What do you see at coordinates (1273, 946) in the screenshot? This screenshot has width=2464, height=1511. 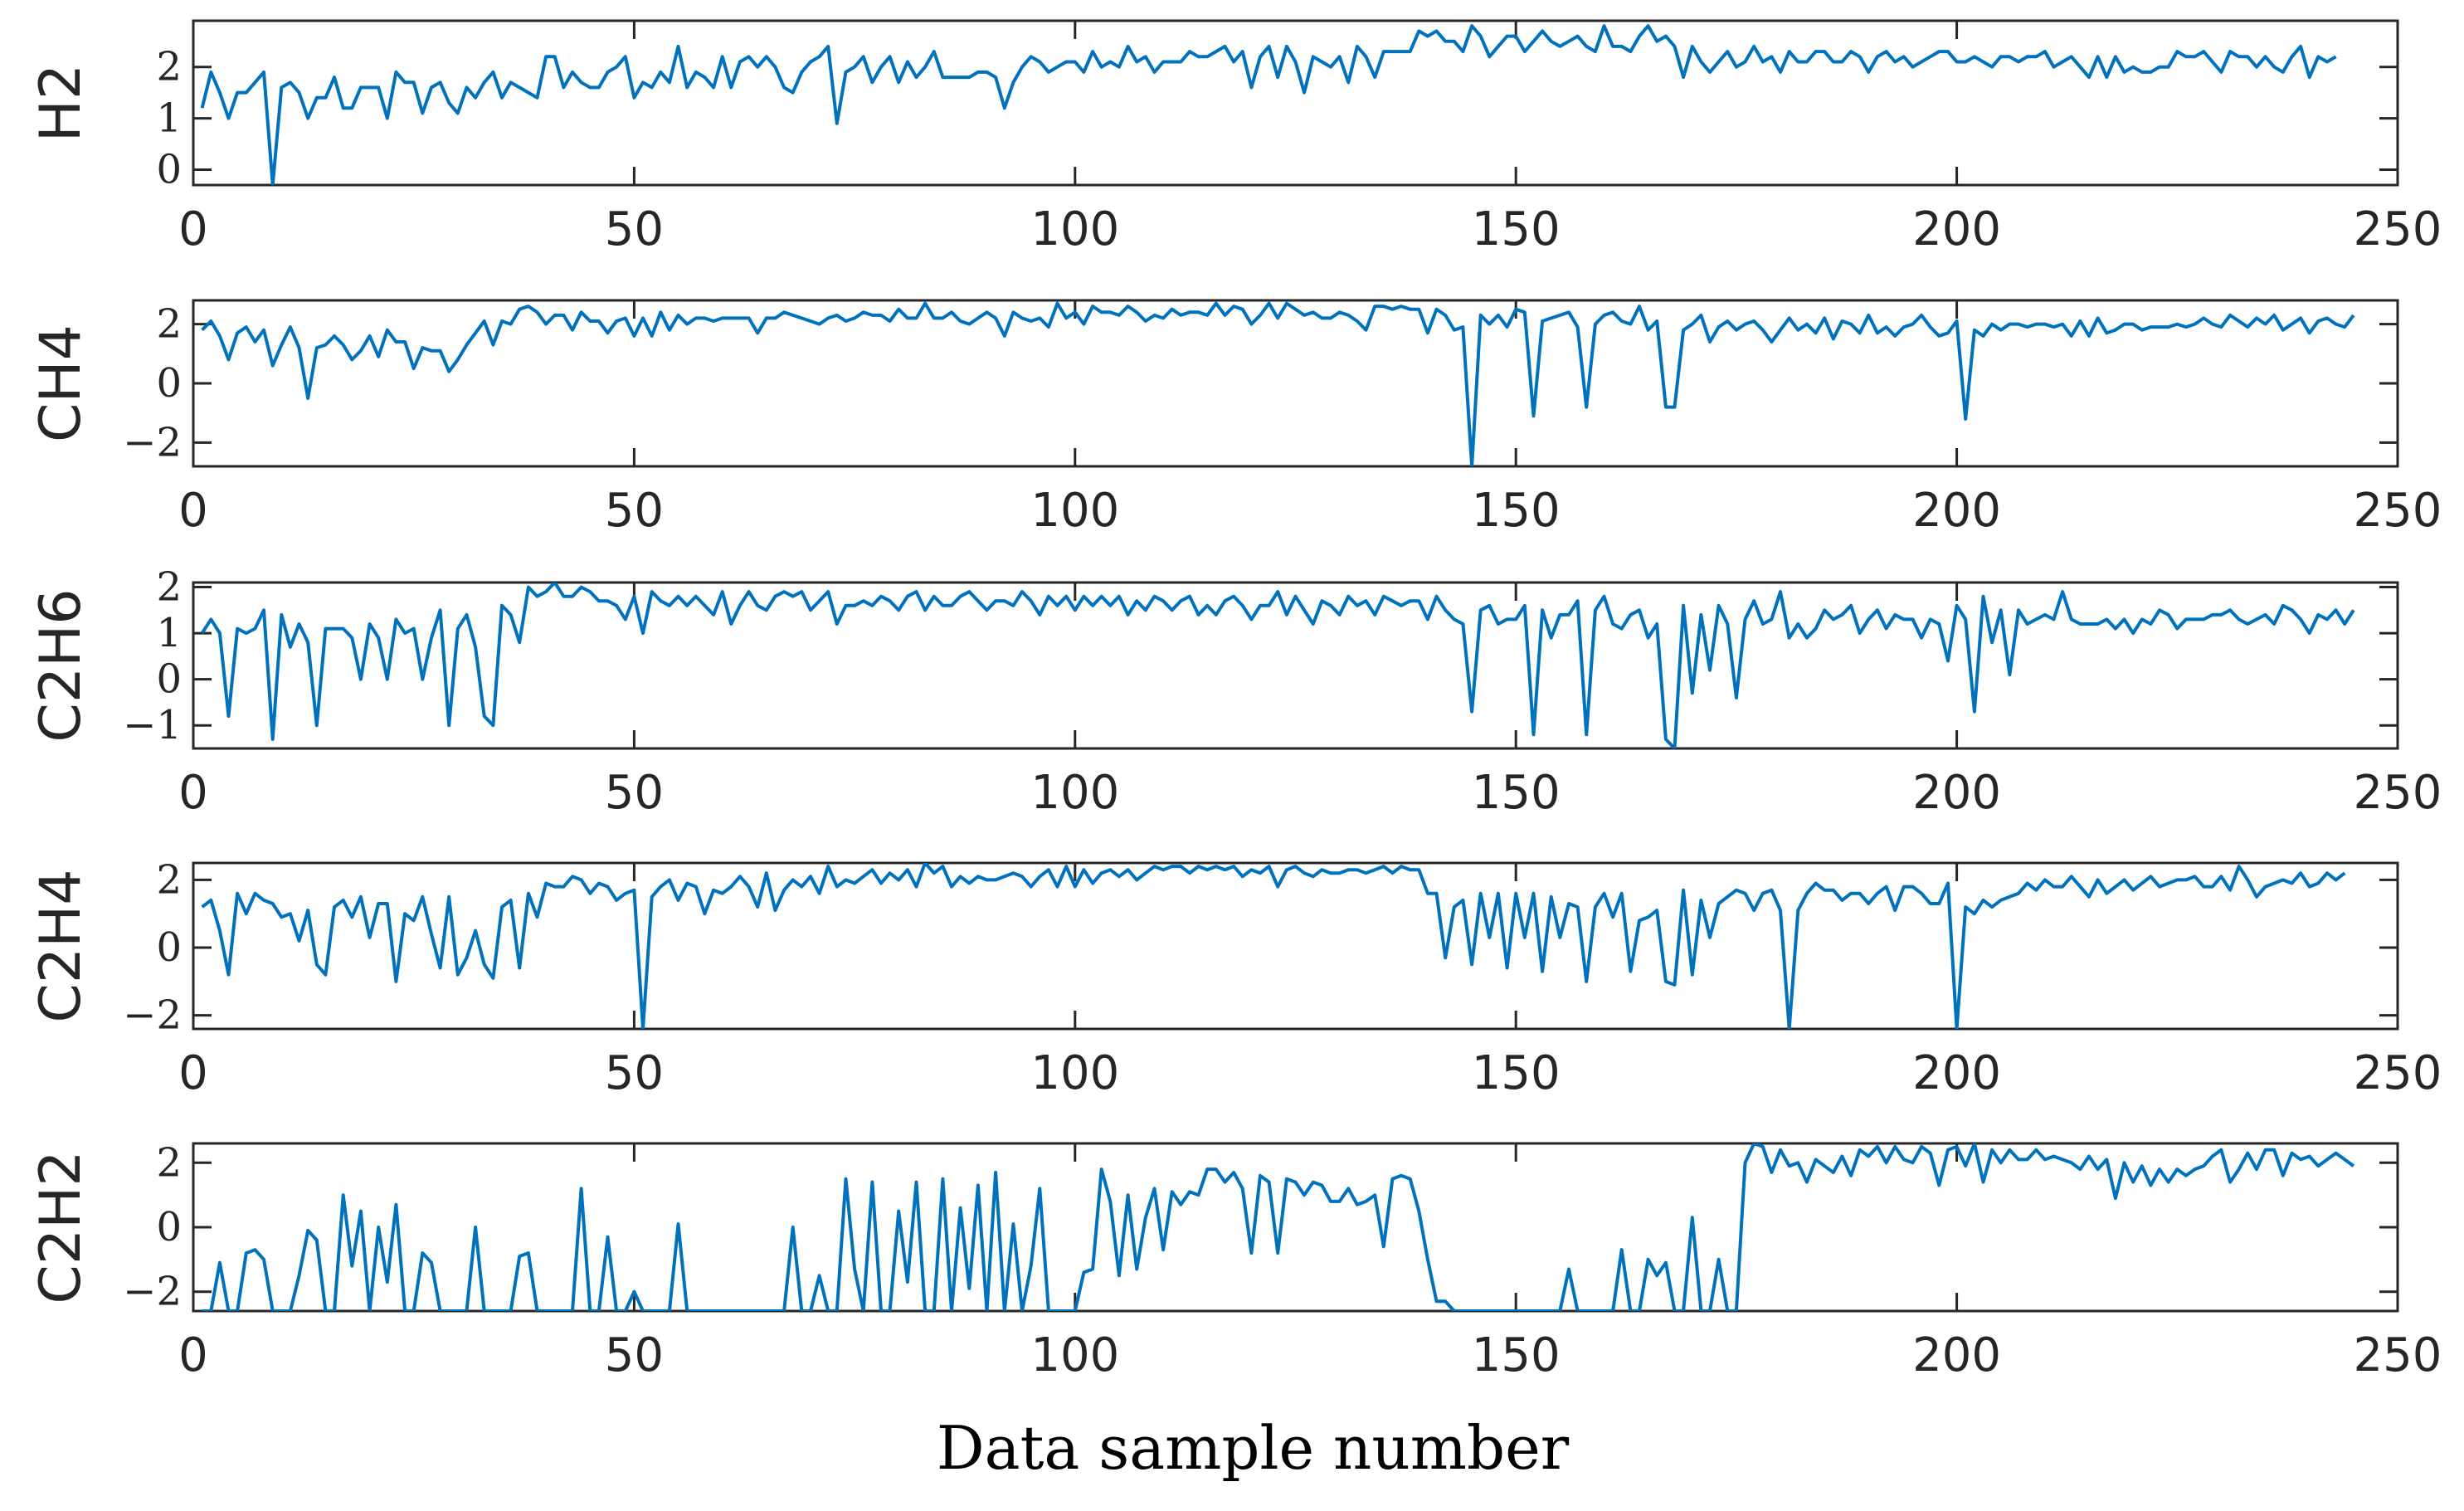 I see `series-line-c2h4` at bounding box center [1273, 946].